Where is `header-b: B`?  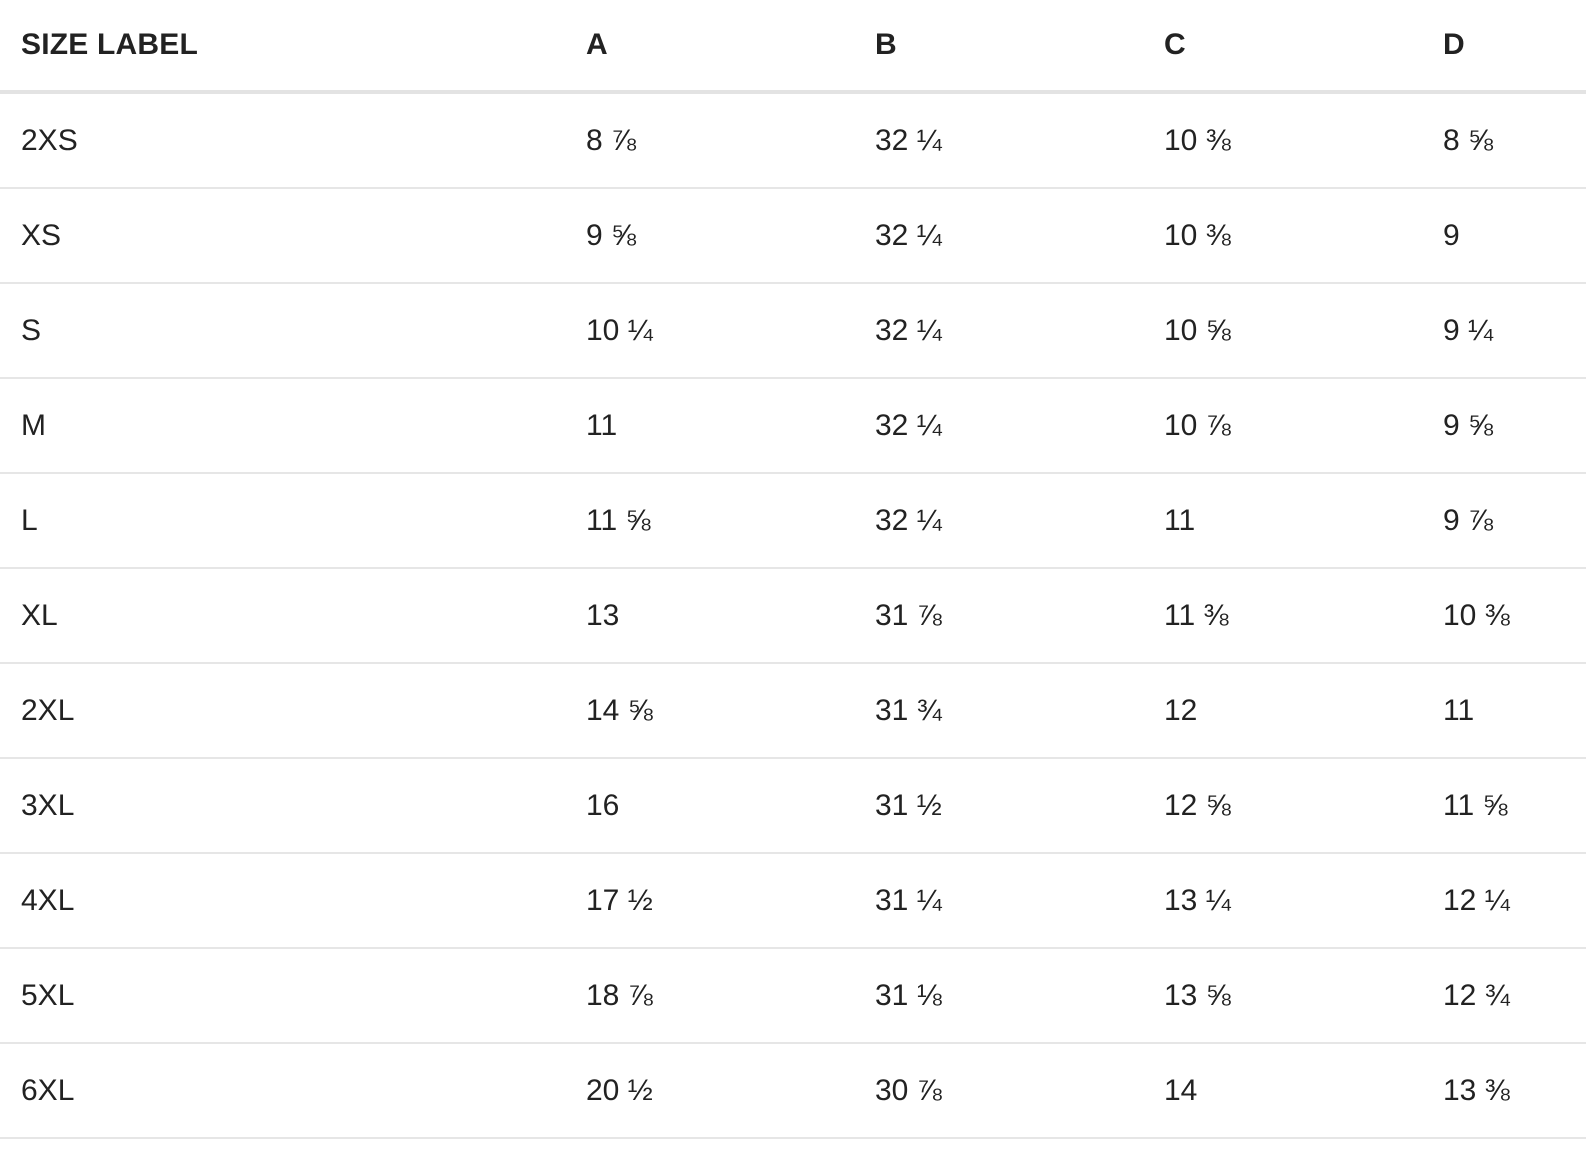 header-b: B is located at coordinates (1019, 47).